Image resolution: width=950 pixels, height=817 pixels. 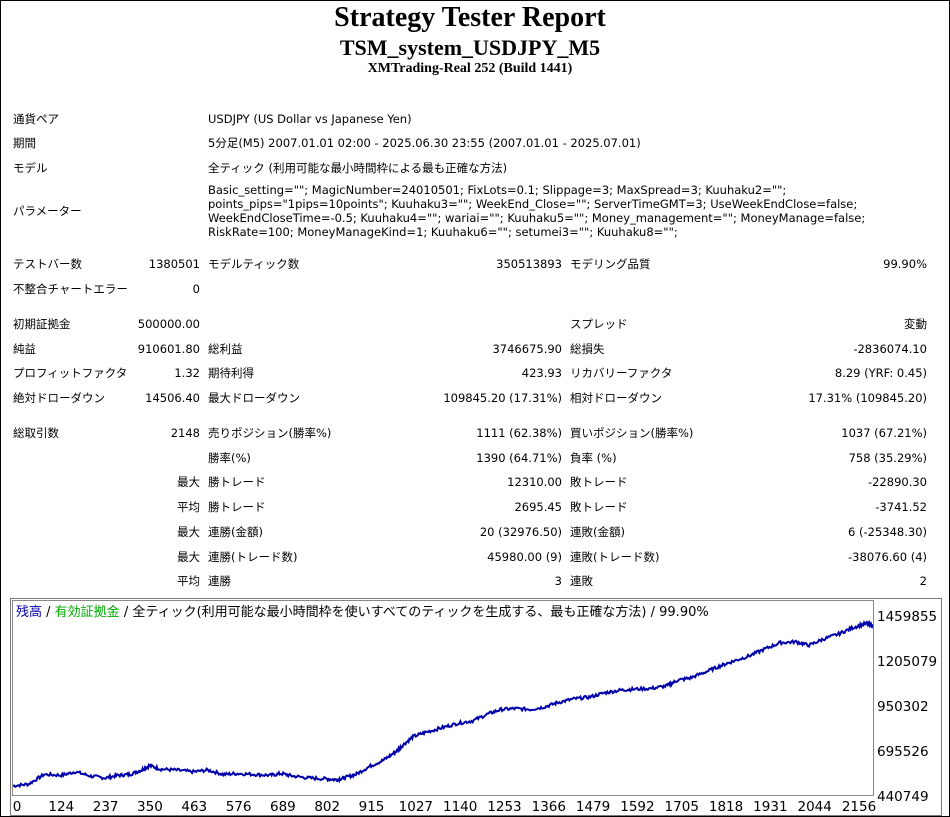 What do you see at coordinates (172, 398) in the screenshot?
I see `abs-dd-value: 14506.40` at bounding box center [172, 398].